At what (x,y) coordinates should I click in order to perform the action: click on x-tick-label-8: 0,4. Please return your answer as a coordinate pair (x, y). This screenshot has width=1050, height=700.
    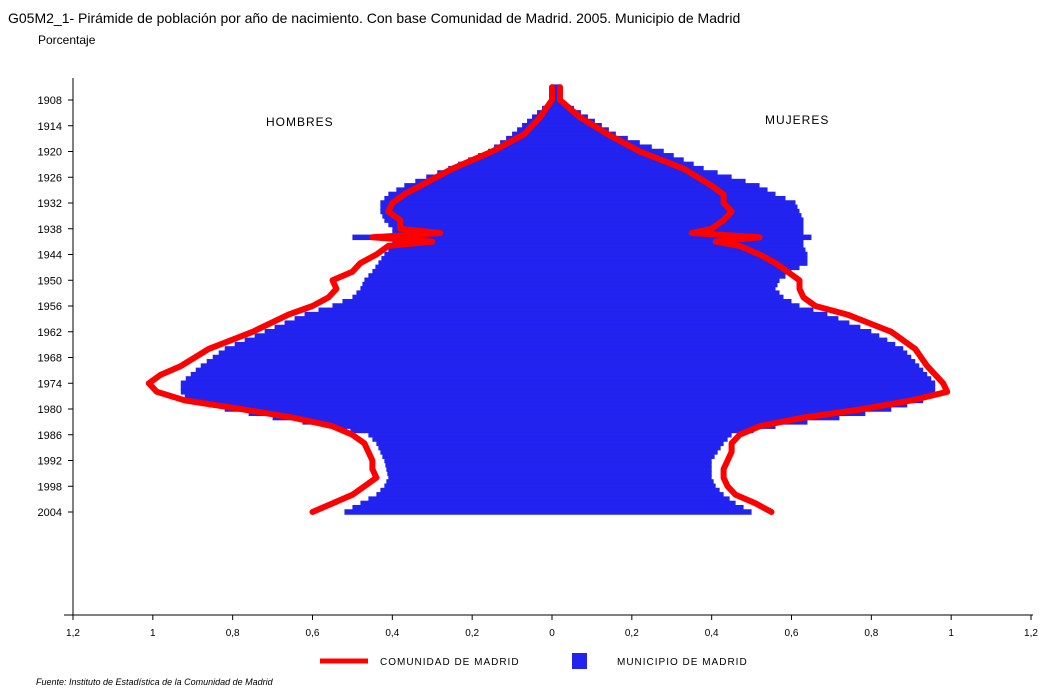
    Looking at the image, I should click on (712, 633).